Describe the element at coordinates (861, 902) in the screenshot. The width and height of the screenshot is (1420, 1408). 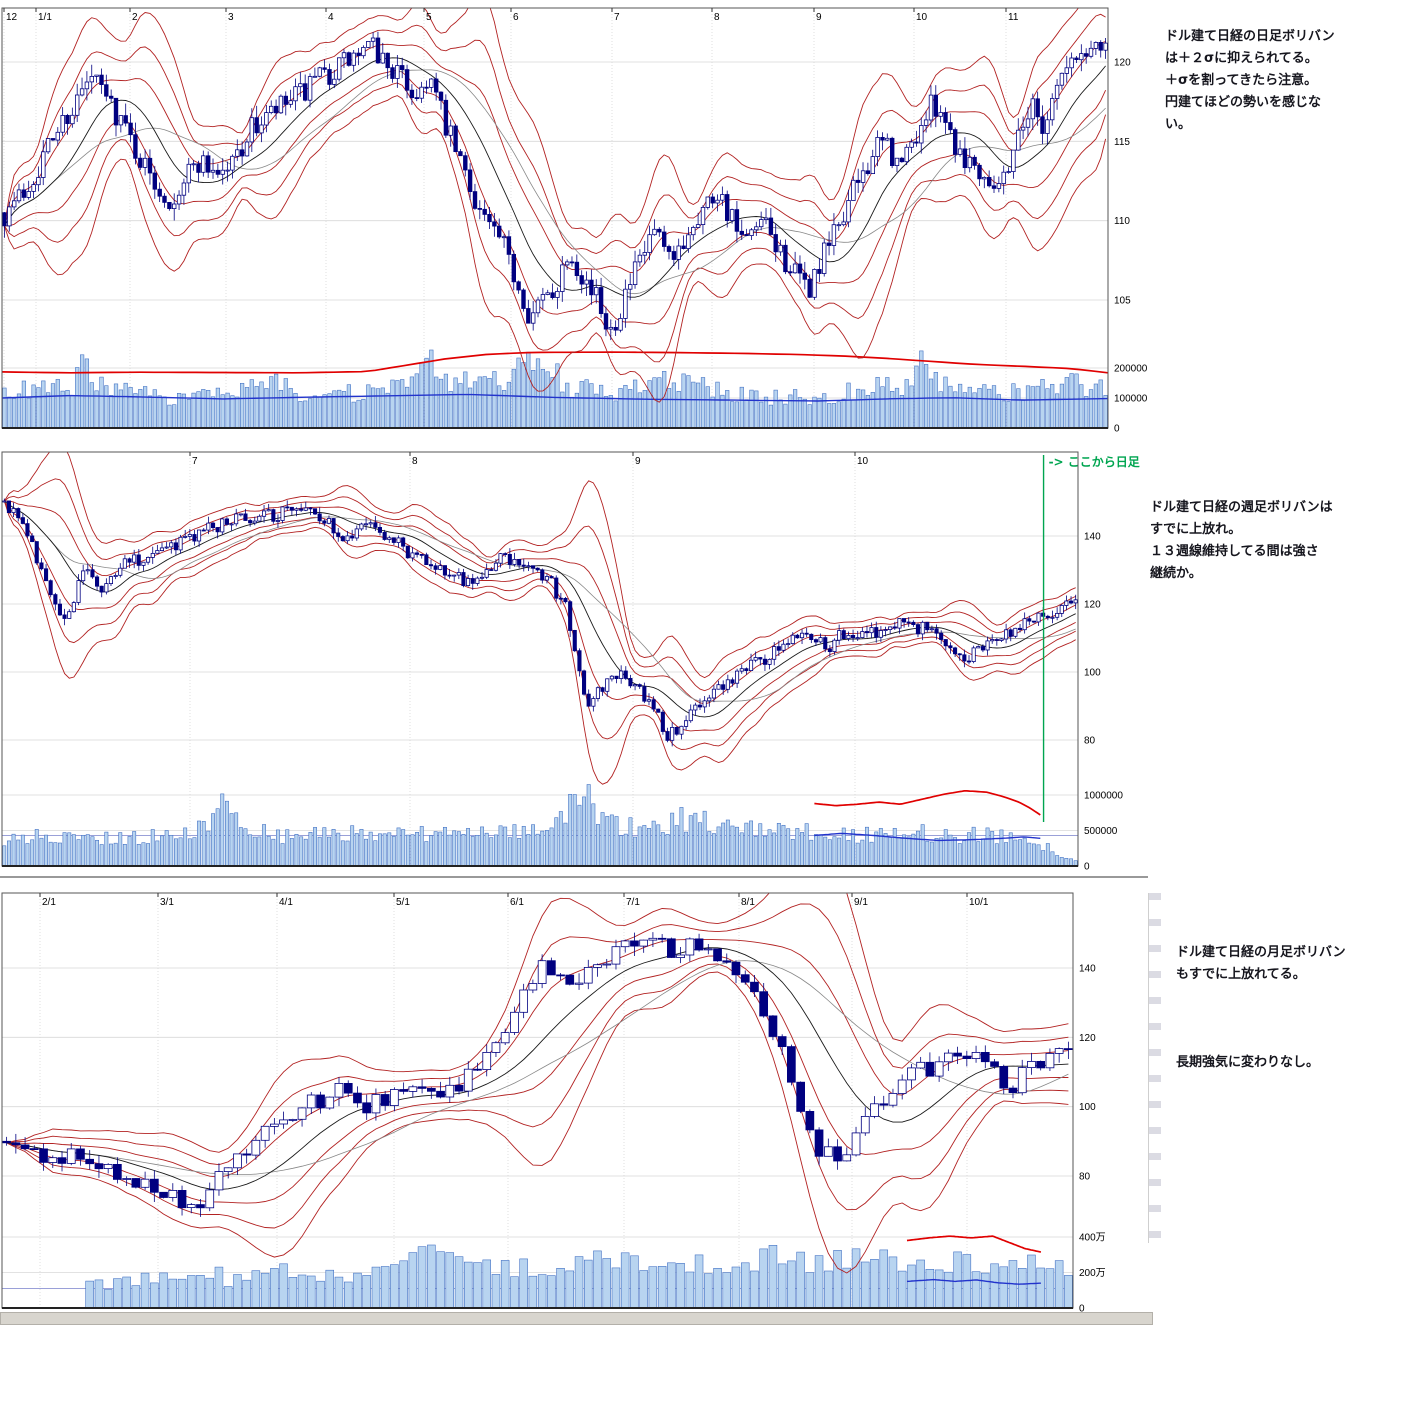
I see `x-axis-label: 9/1` at that location.